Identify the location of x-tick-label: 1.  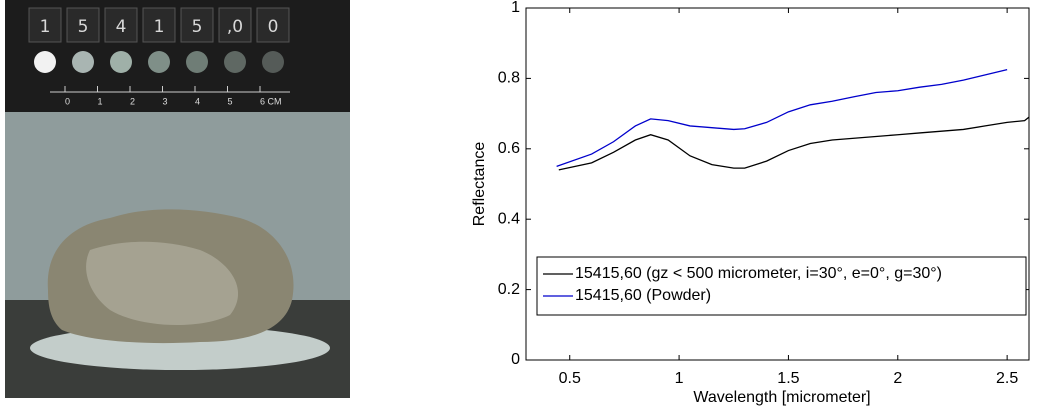
(679, 378).